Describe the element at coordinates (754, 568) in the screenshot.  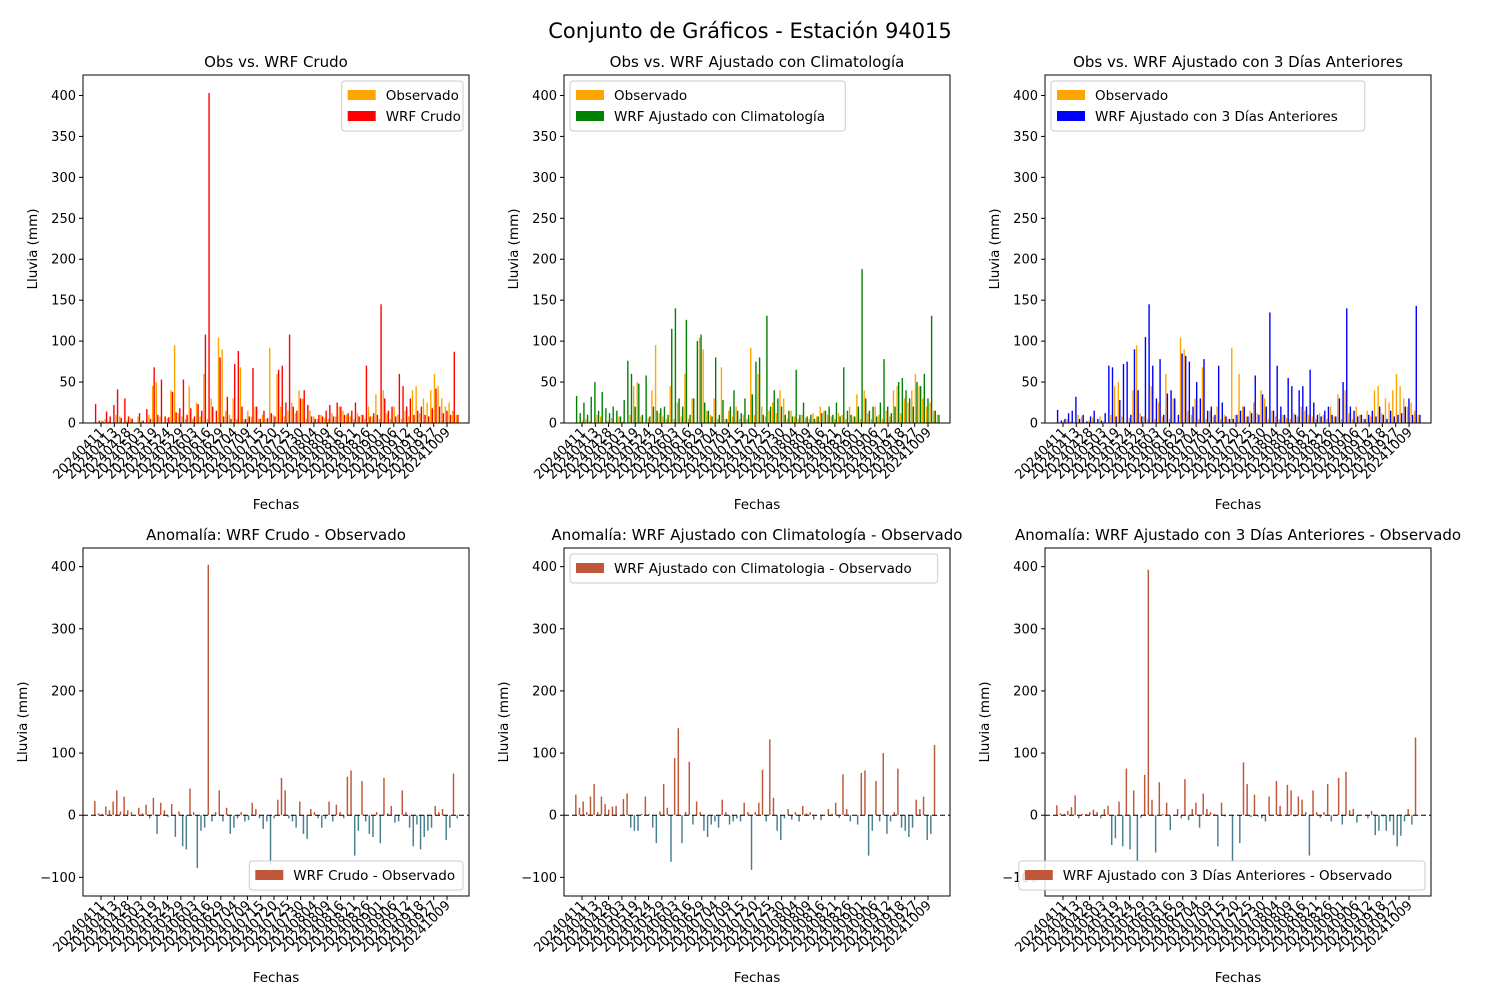
I see `legend-box` at that location.